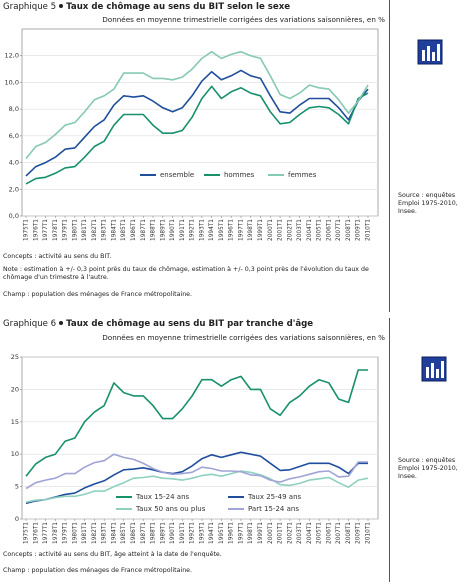 The image size is (471, 582). I want to click on y-tick-label: 0,0, so click(14, 216).